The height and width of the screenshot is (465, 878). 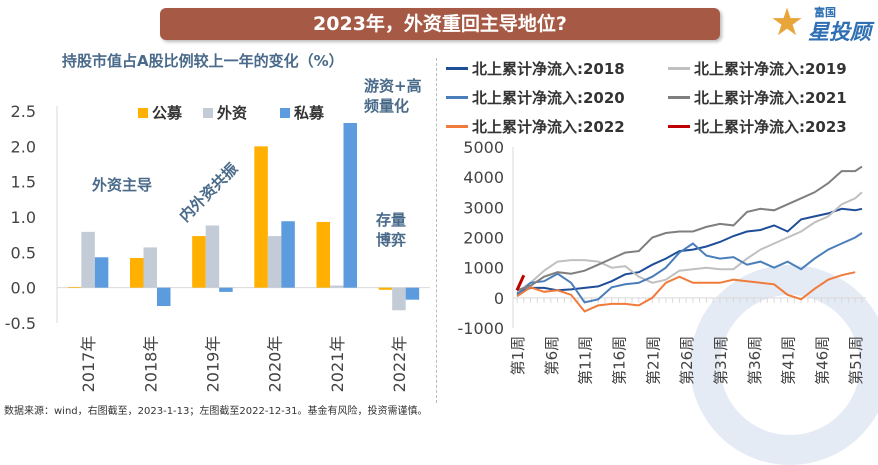 I want to click on x-tick-label: 第46周, so click(x=822, y=360).